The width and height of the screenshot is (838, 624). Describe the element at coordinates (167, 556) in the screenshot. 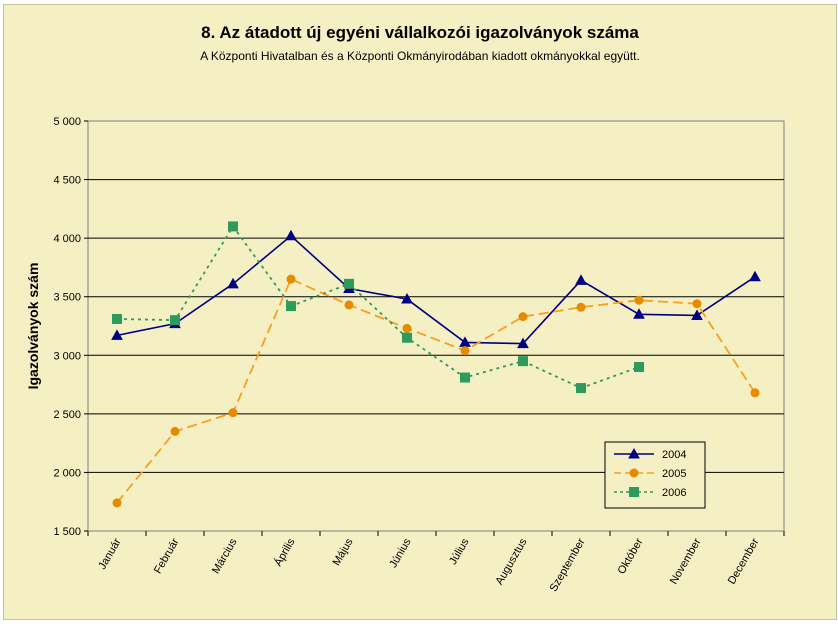

I see `x-tick-label: Február` at that location.